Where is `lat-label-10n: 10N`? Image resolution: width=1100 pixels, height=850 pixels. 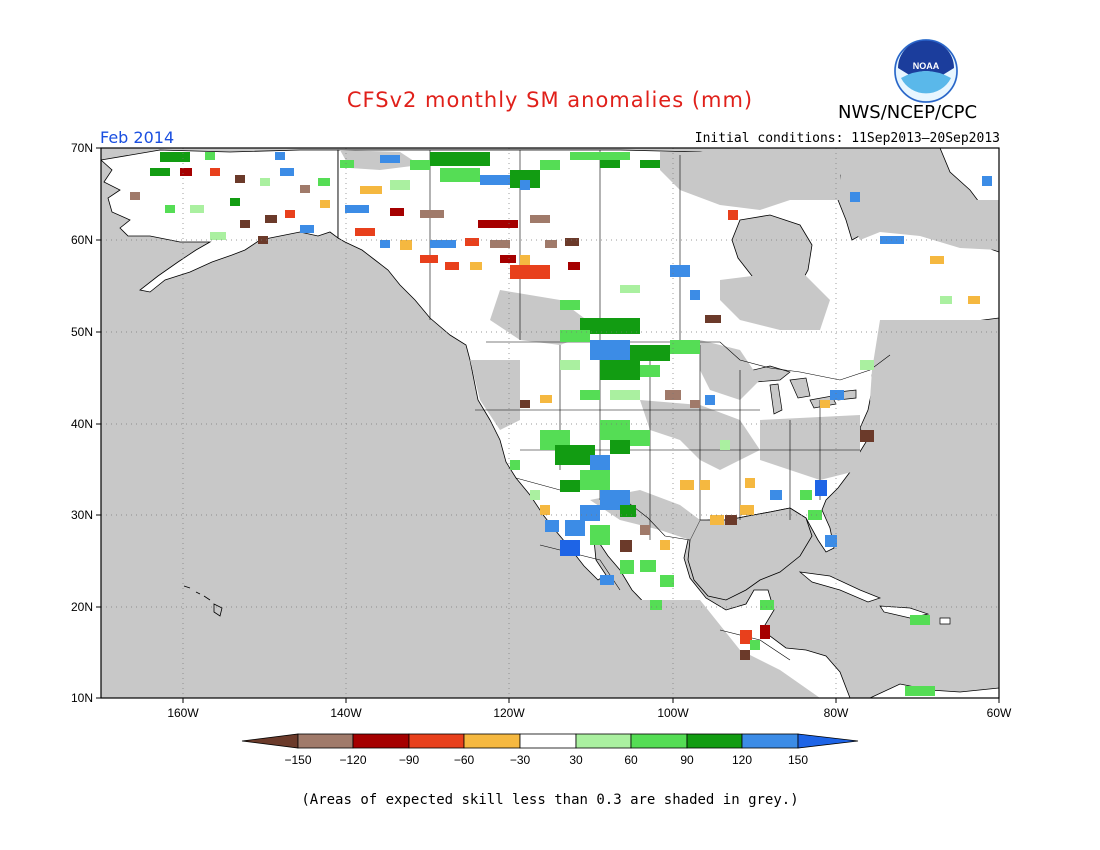
lat-label-10n: 10N is located at coordinates (82, 698).